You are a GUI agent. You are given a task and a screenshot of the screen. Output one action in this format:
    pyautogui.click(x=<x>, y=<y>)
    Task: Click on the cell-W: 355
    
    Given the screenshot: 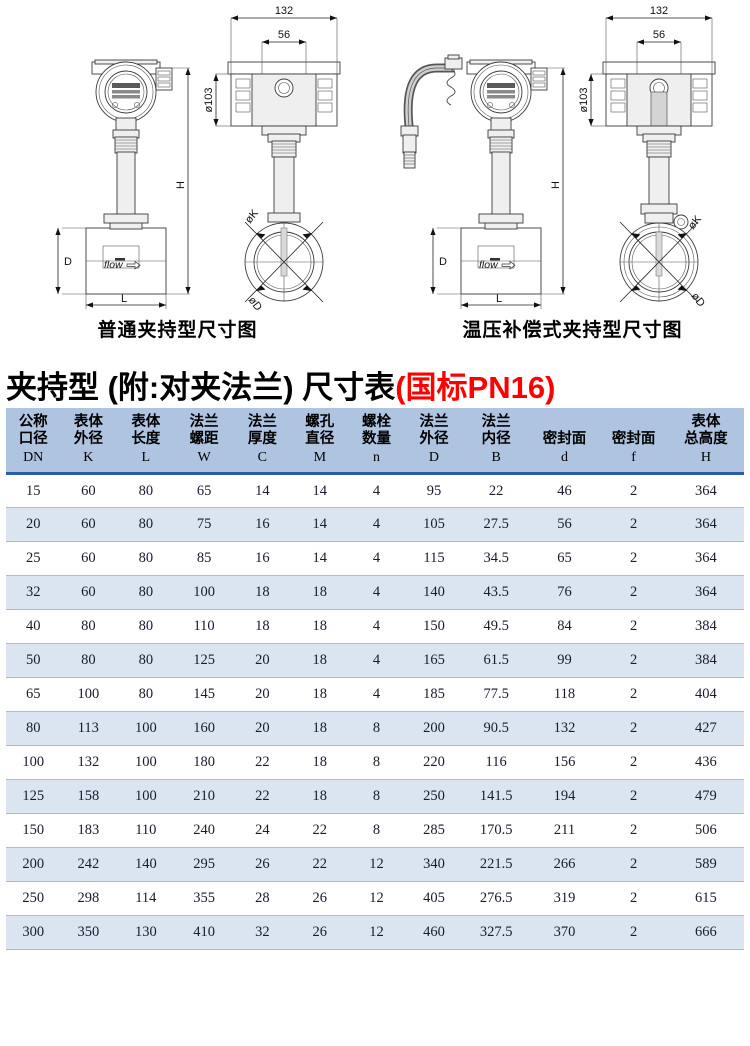 What is the action you would take?
    pyautogui.click(x=204, y=898)
    